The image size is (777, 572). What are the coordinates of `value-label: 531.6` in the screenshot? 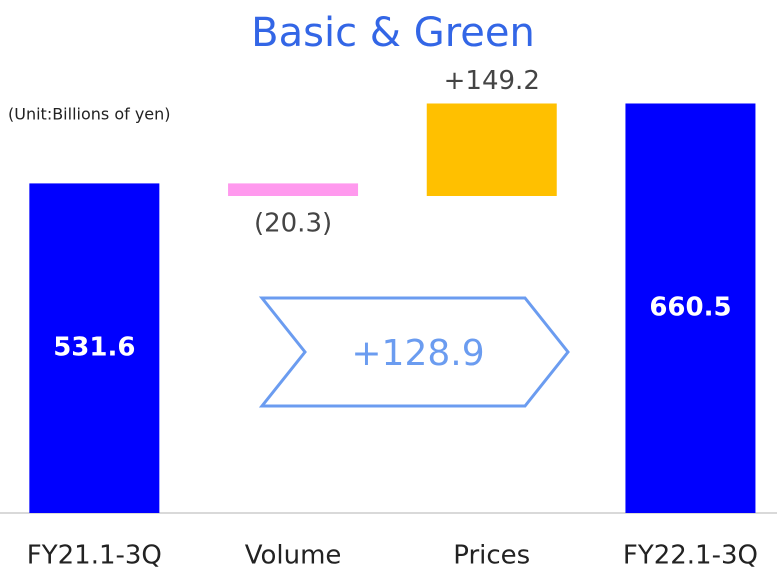 It's located at (94, 348).